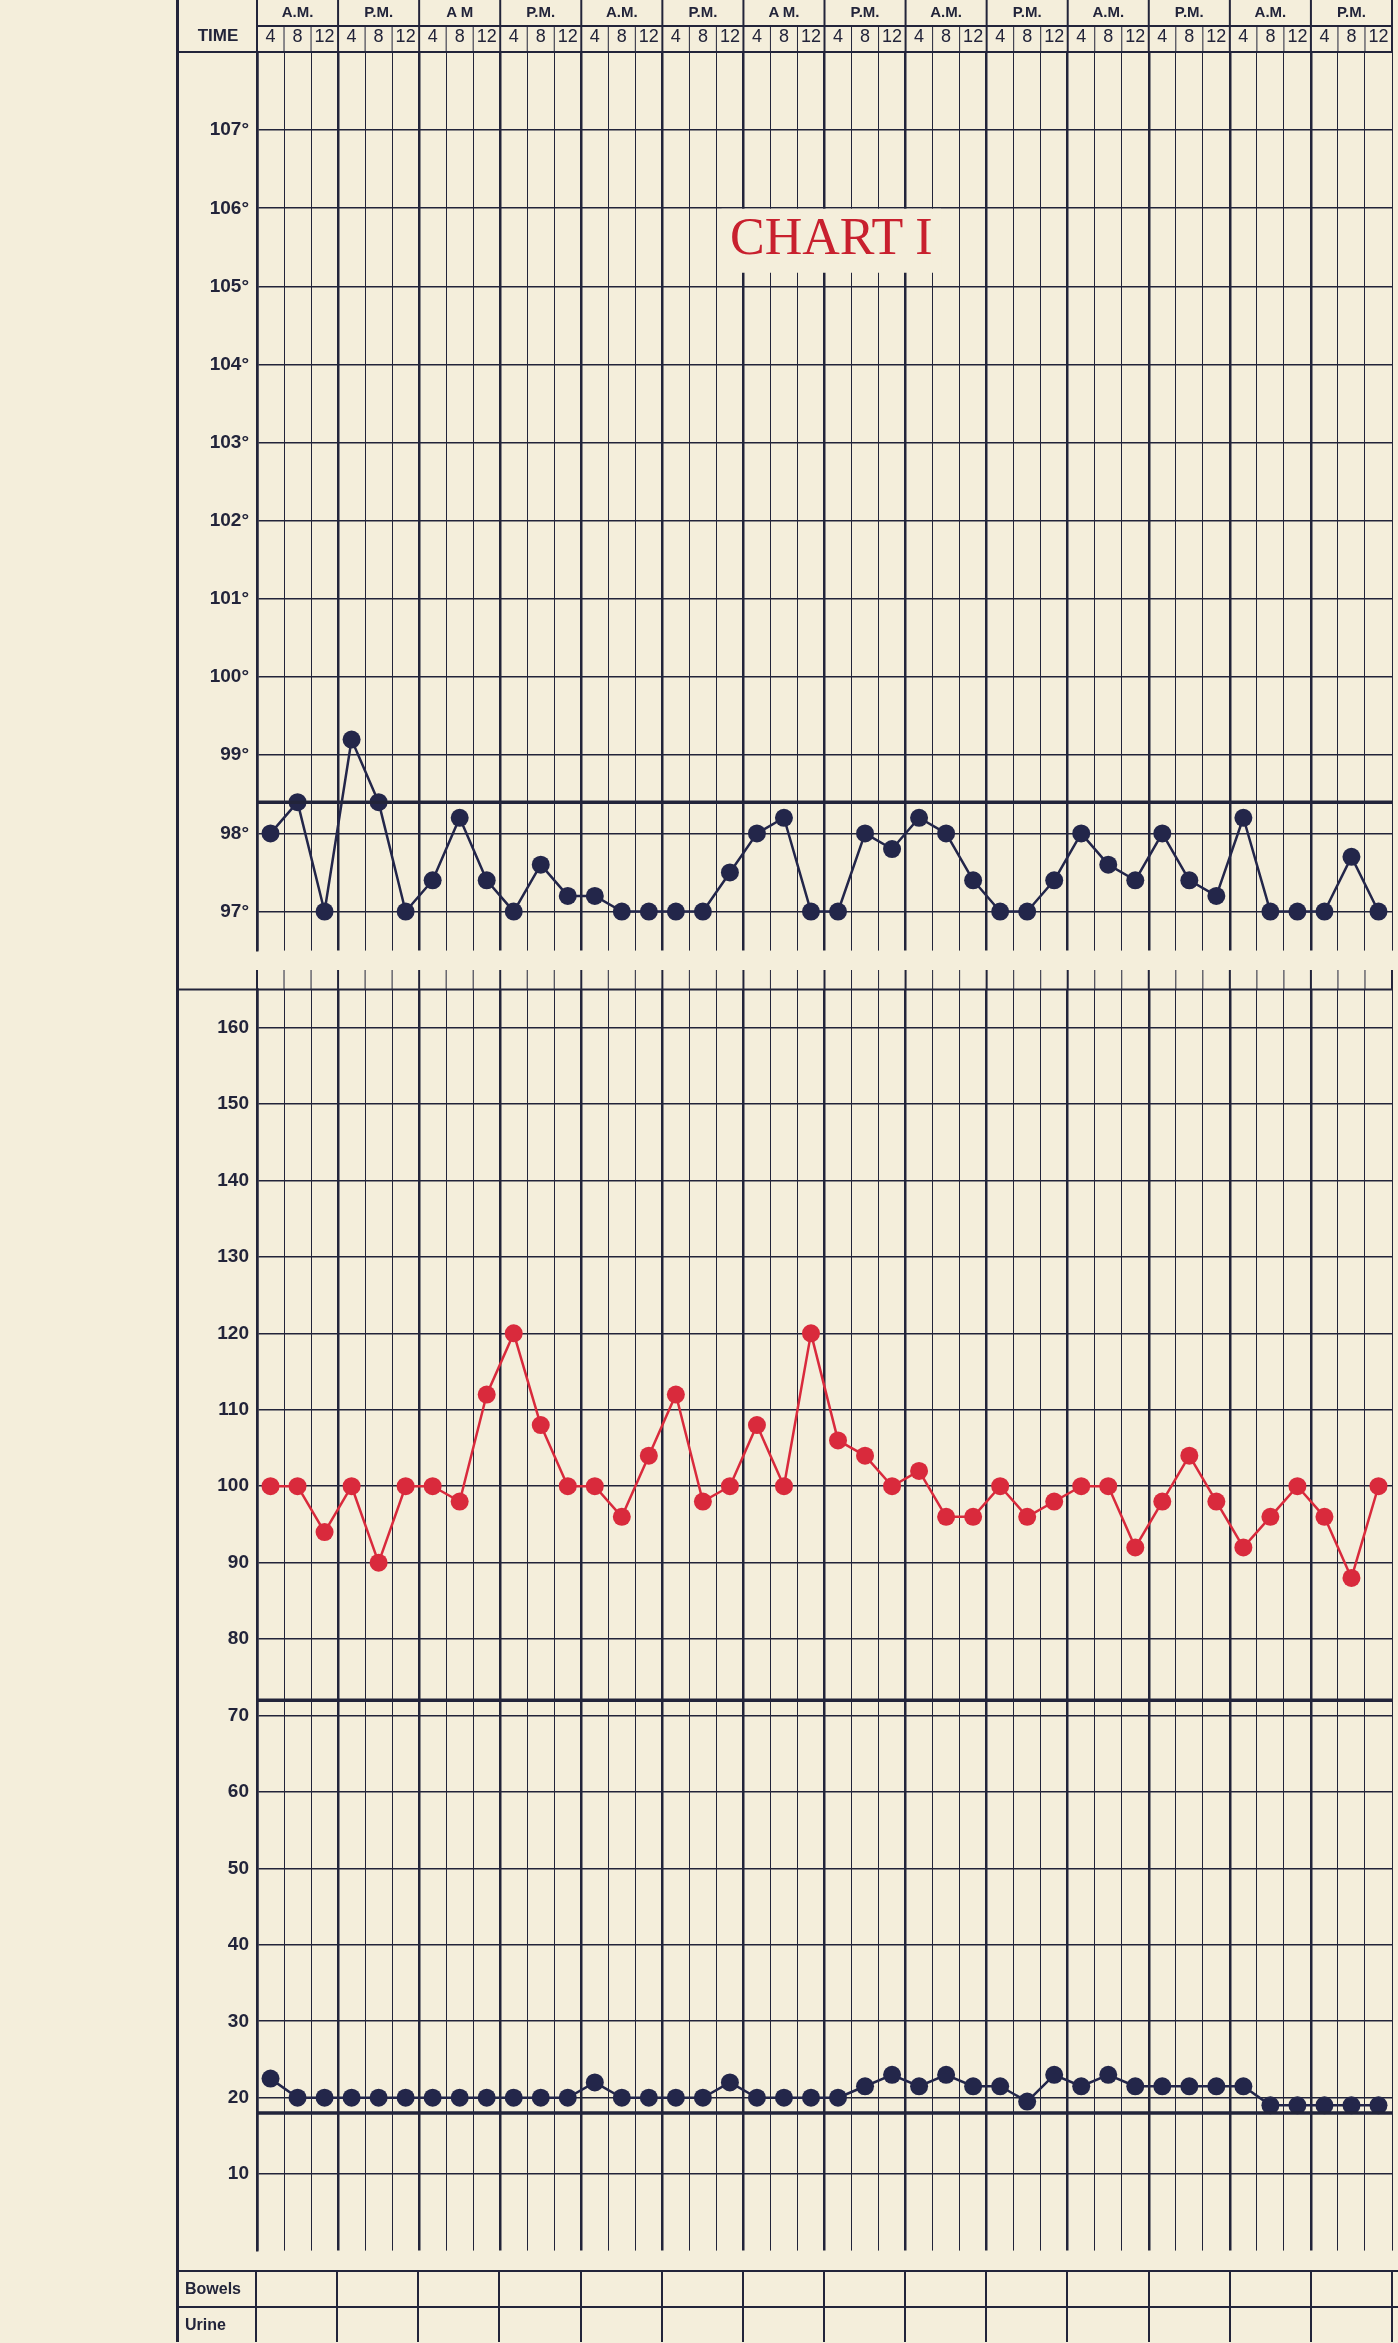 Image resolution: width=1398 pixels, height=2343 pixels. Describe the element at coordinates (218, 2289) in the screenshot. I see `text: Bowels` at that location.